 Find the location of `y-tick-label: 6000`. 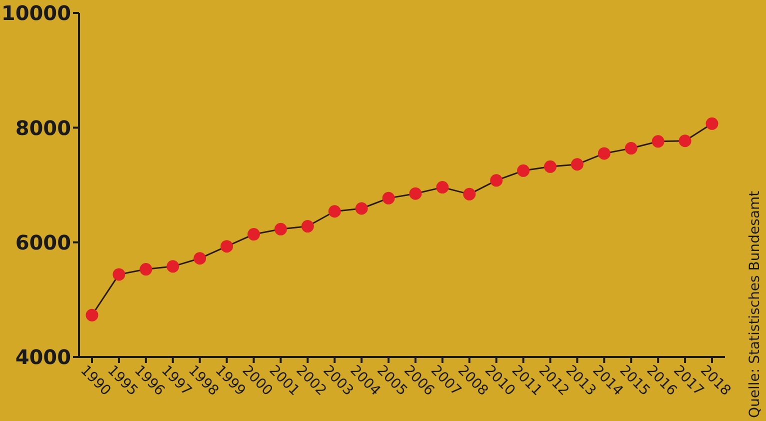

y-tick-label: 6000 is located at coordinates (43, 242).